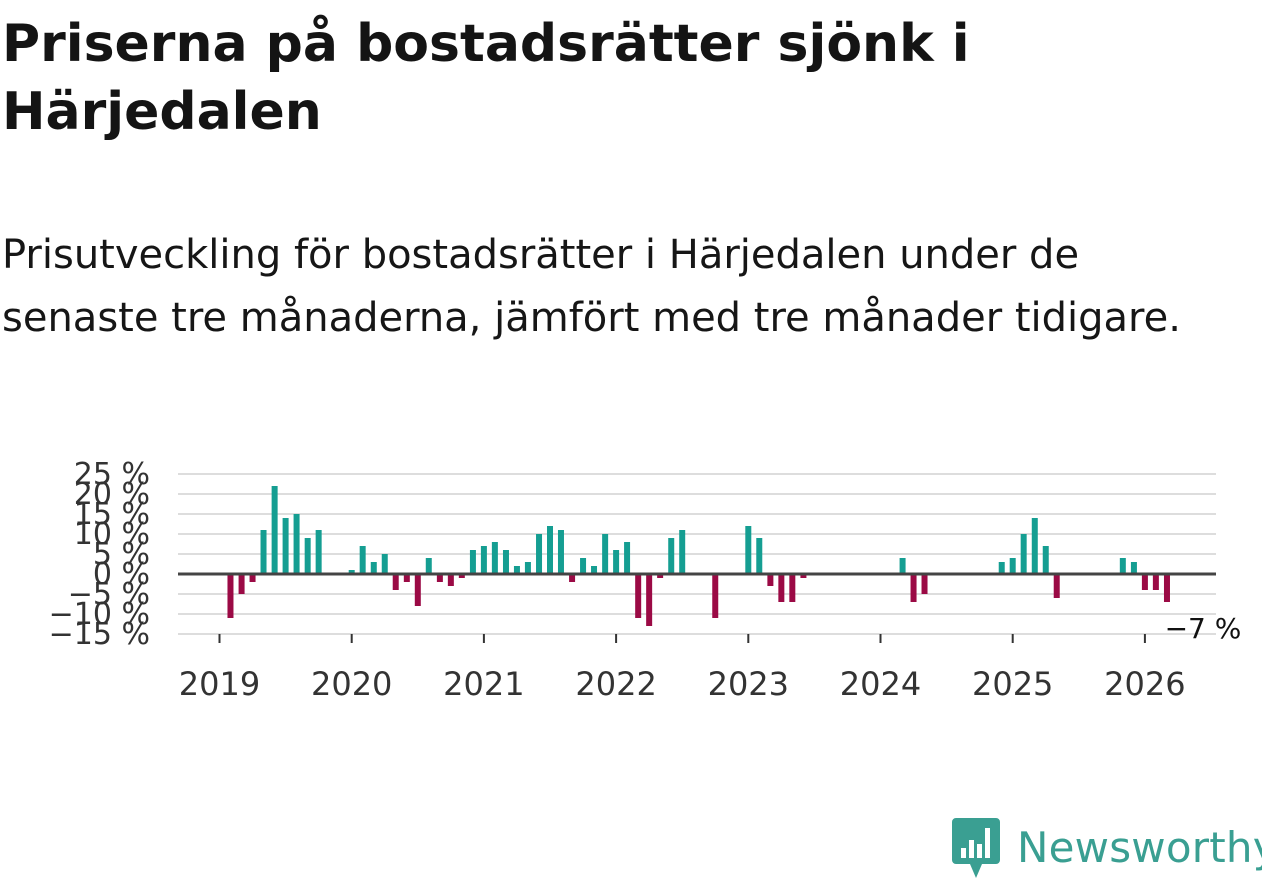 Image resolution: width=1262 pixels, height=879 pixels. Describe the element at coordinates (483, 684) in the screenshot. I see `x-tick-label: 2021` at that location.